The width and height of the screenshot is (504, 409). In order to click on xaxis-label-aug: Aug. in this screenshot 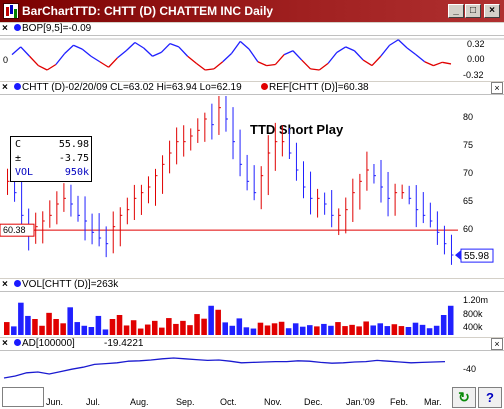, I will do `click(139, 402)`.